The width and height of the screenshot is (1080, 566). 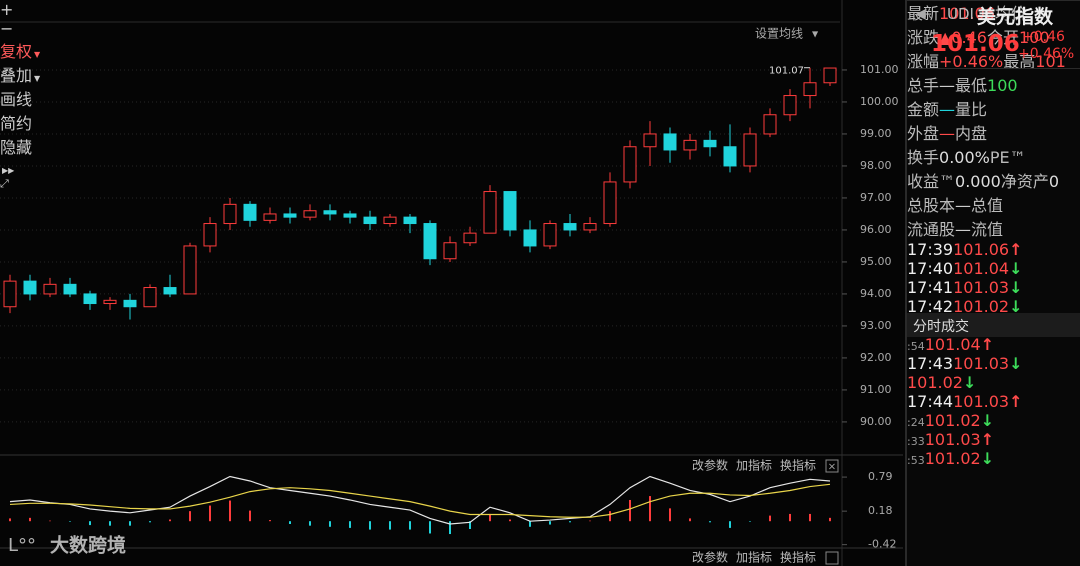 What do you see at coordinates (779, 34) in the screenshot?
I see `ma-setting: 设置均线` at bounding box center [779, 34].